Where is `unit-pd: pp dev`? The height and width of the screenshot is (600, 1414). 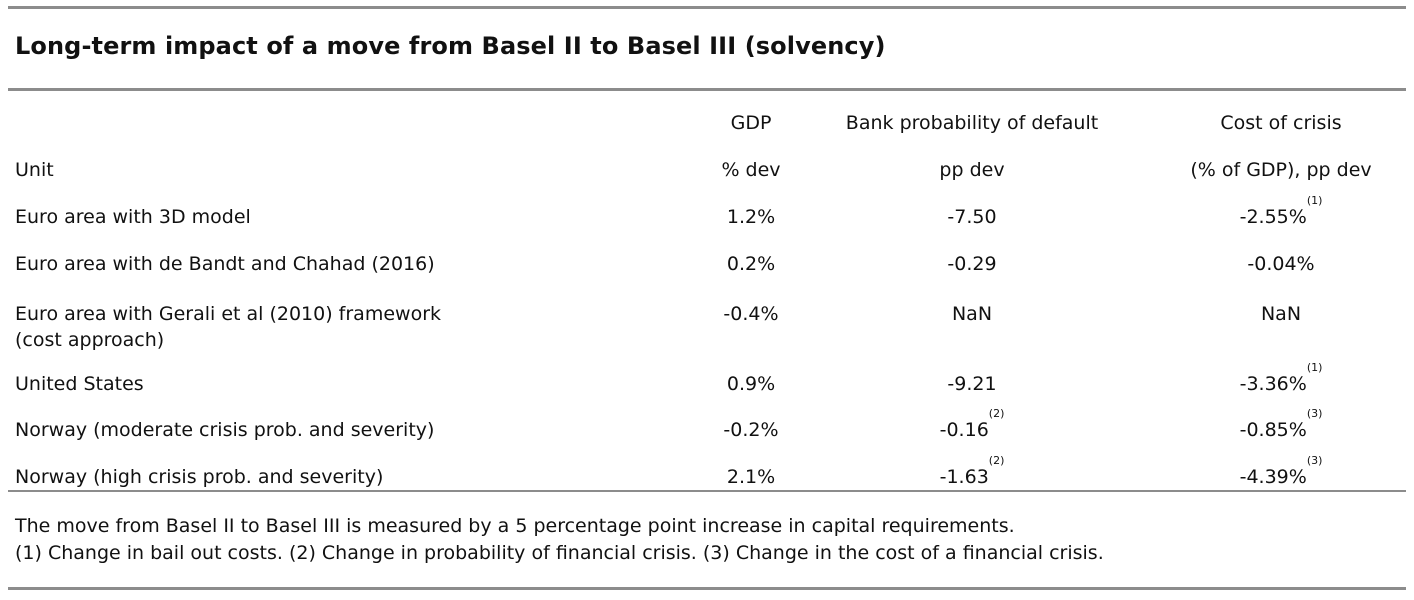 unit-pd: pp dev is located at coordinates (972, 170).